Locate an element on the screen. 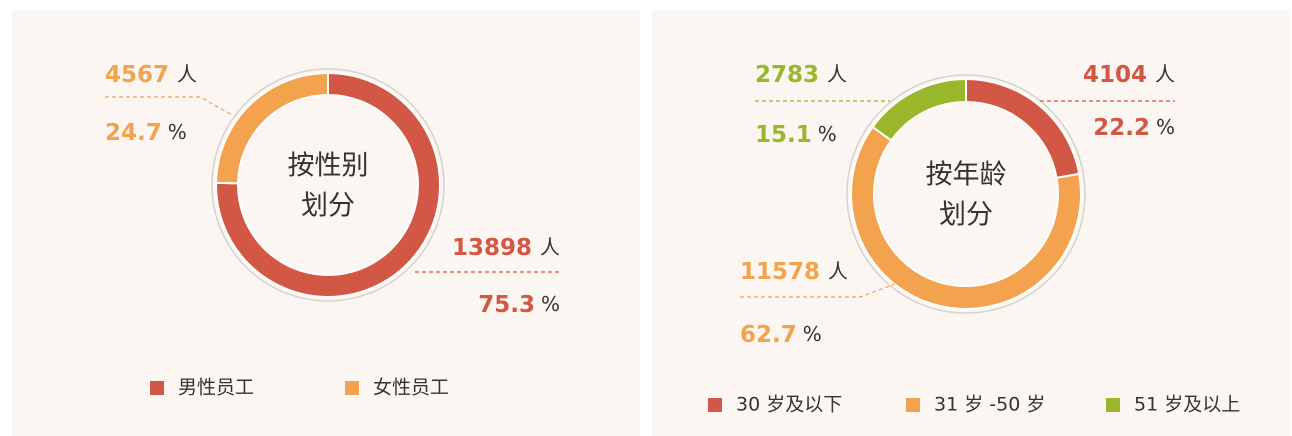  count-value: 4567 is located at coordinates (137, 75).